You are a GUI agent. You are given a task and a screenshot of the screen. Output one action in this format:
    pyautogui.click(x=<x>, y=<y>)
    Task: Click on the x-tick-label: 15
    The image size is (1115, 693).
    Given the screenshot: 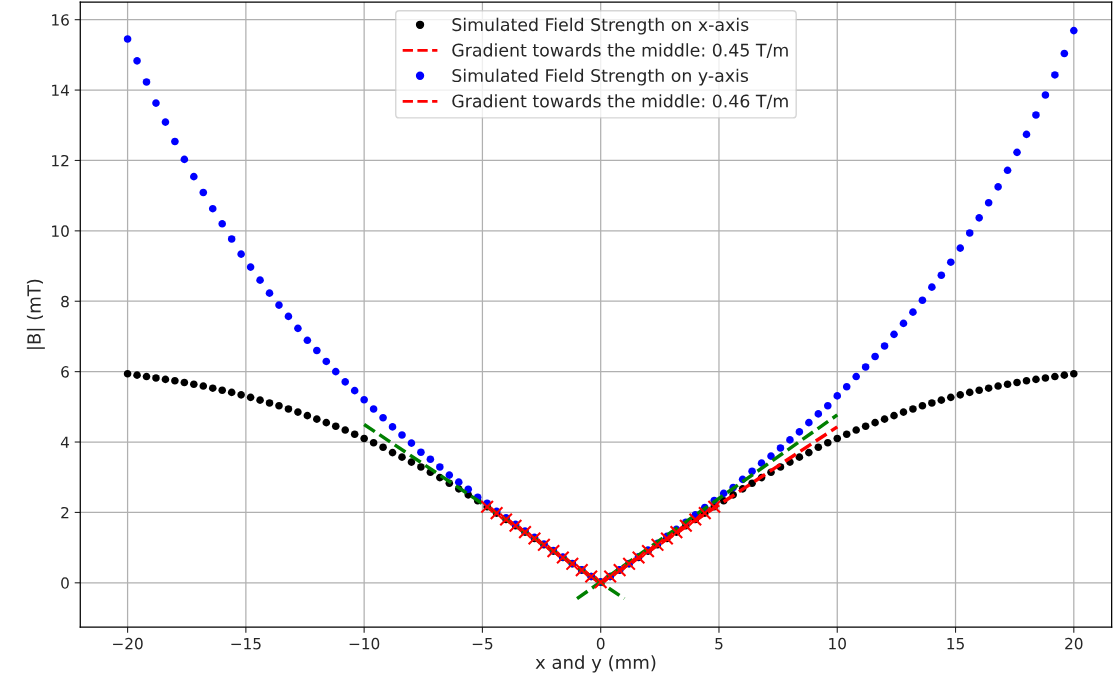 What is the action you would take?
    pyautogui.click(x=955, y=644)
    